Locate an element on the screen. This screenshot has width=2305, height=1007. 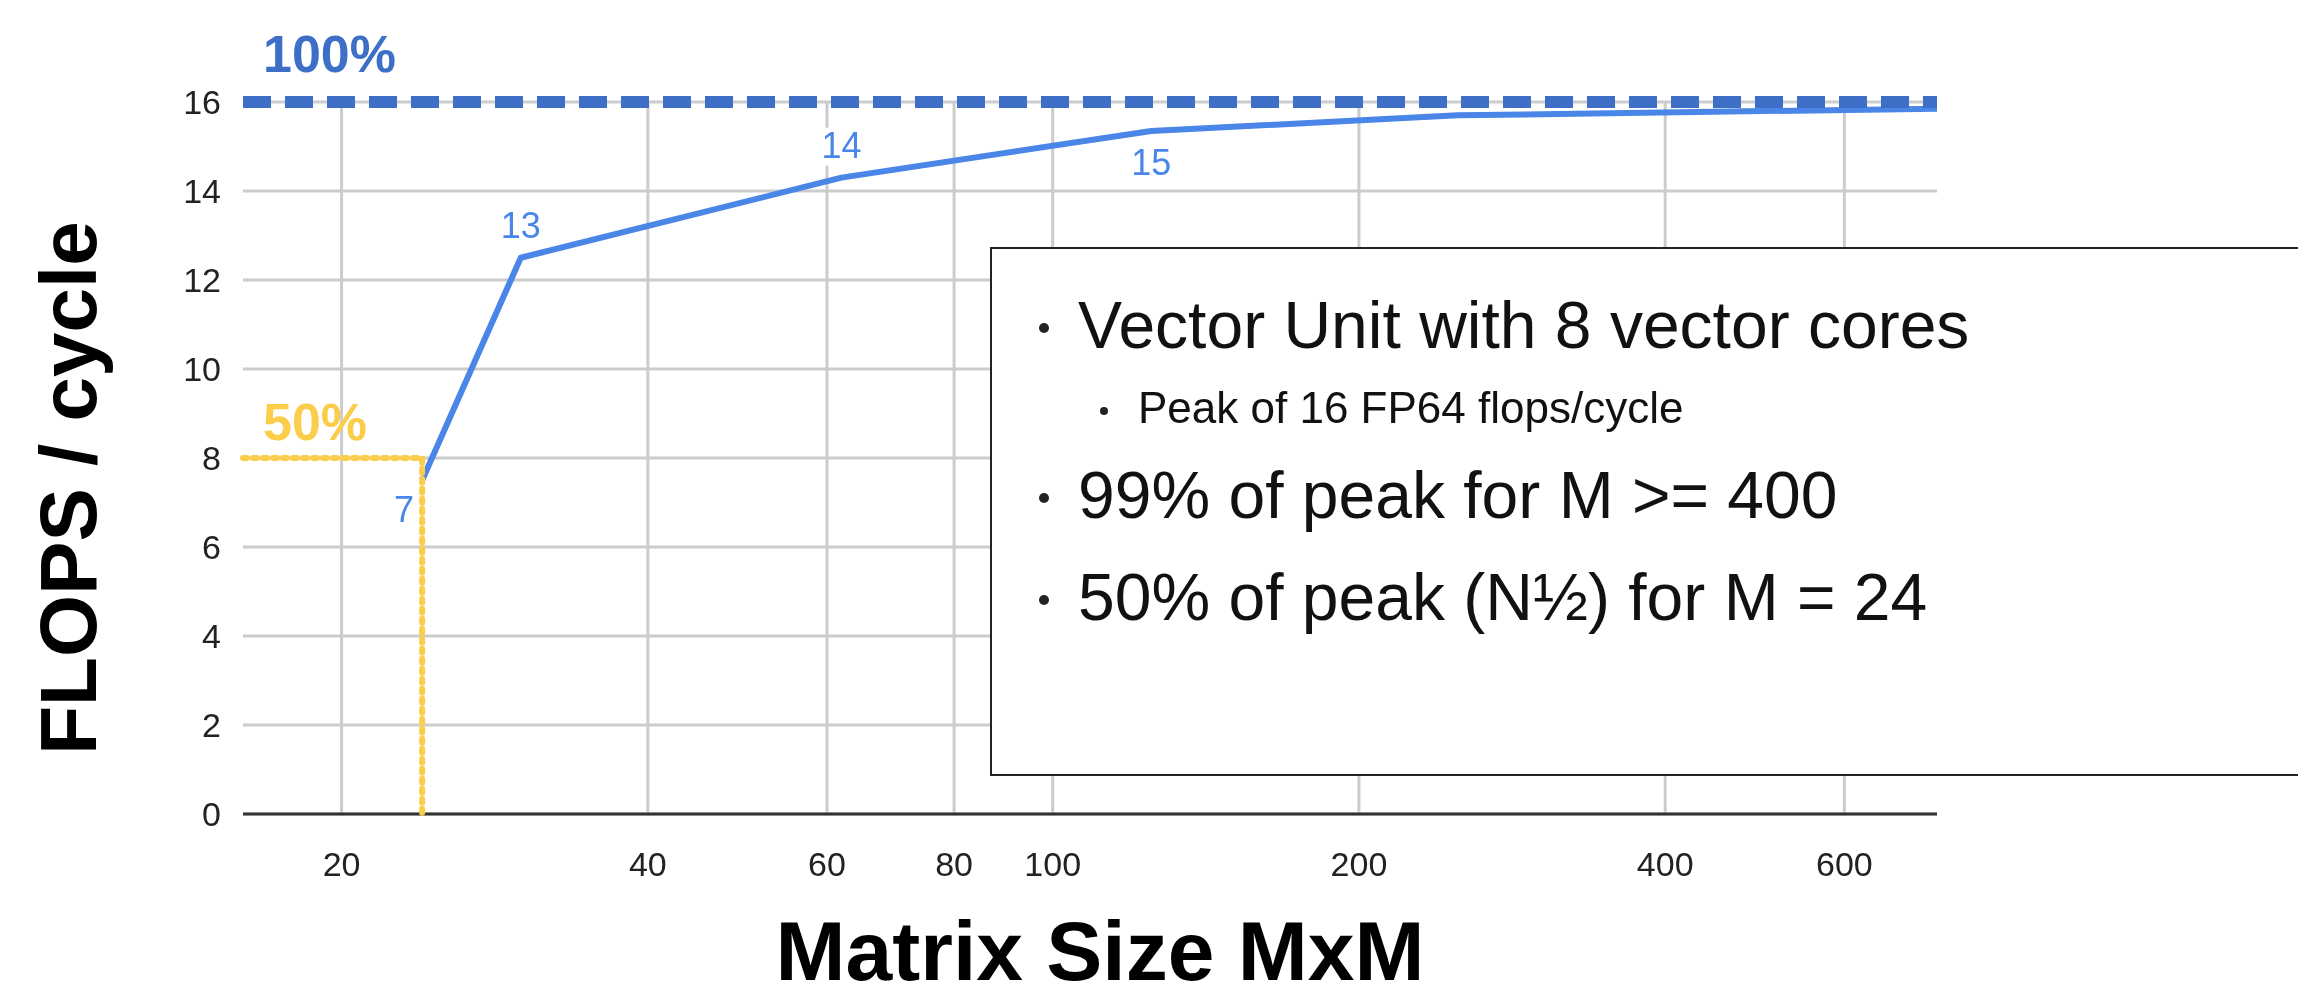
x-tick-label: 60 is located at coordinates (827, 864).